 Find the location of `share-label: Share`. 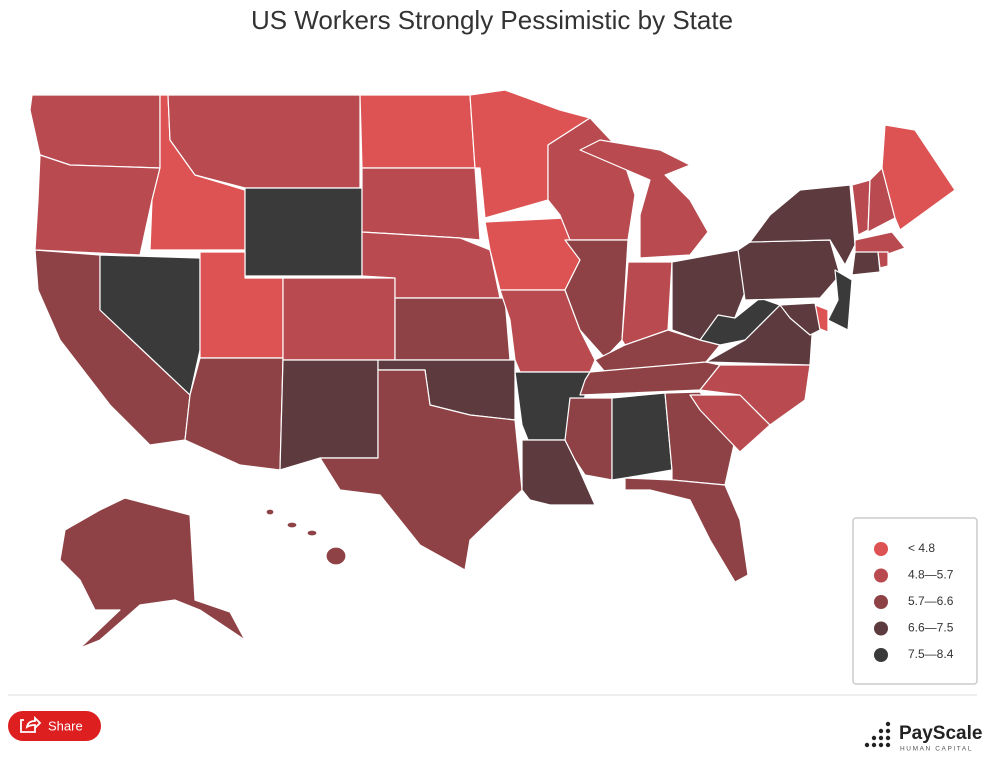

share-label: Share is located at coordinates (65, 725).